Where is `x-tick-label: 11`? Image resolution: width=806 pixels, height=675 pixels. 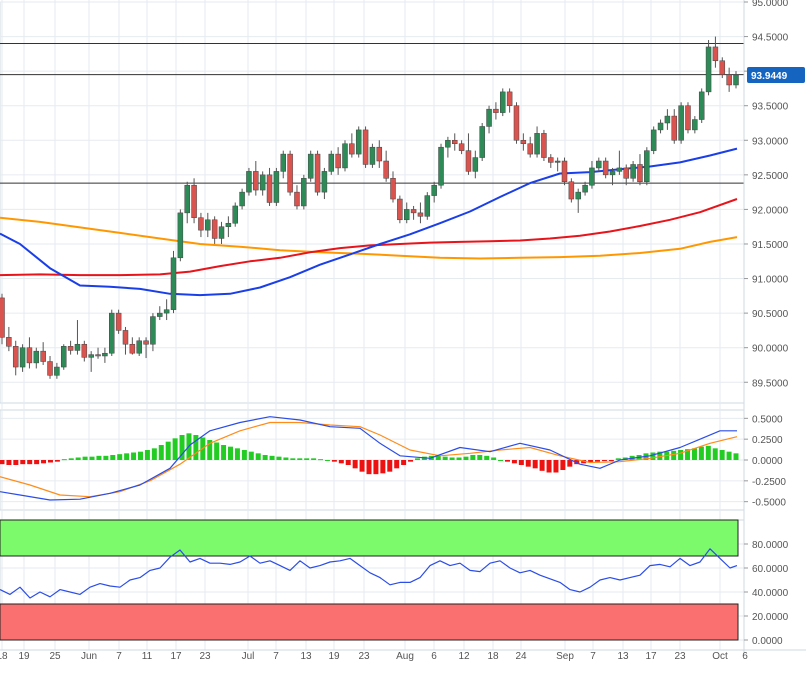
x-tick-label: 11 is located at coordinates (147, 656).